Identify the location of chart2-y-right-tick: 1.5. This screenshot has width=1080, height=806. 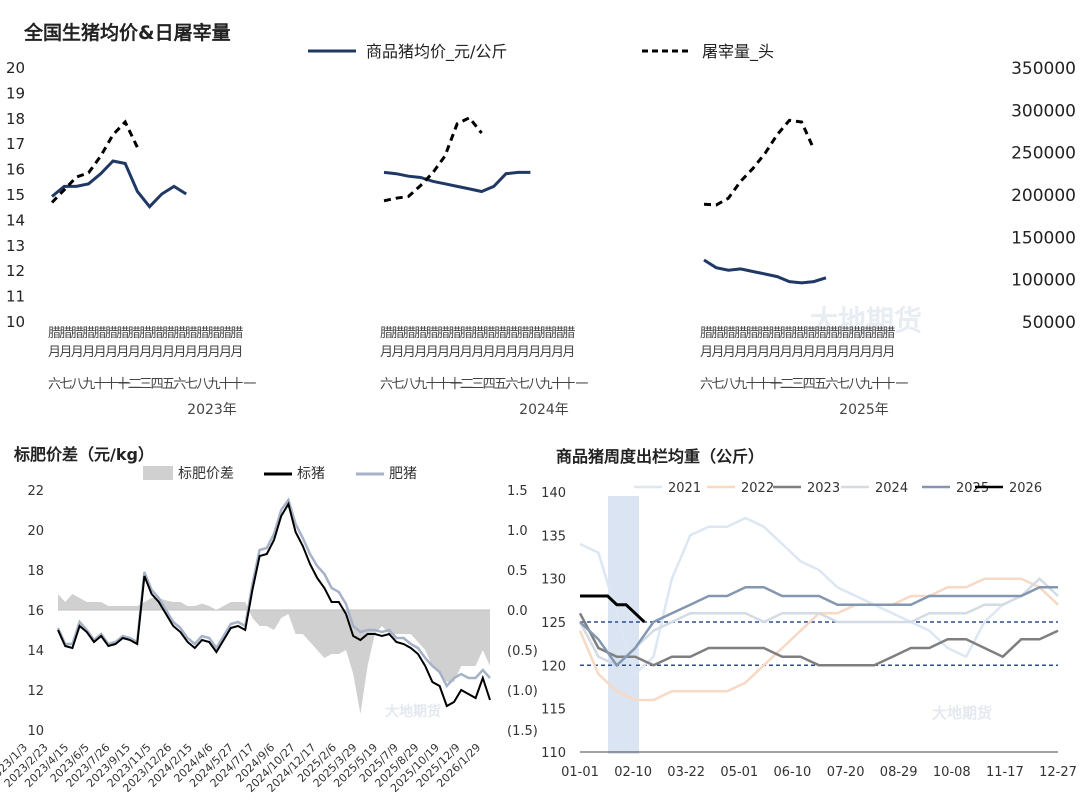
(517, 491).